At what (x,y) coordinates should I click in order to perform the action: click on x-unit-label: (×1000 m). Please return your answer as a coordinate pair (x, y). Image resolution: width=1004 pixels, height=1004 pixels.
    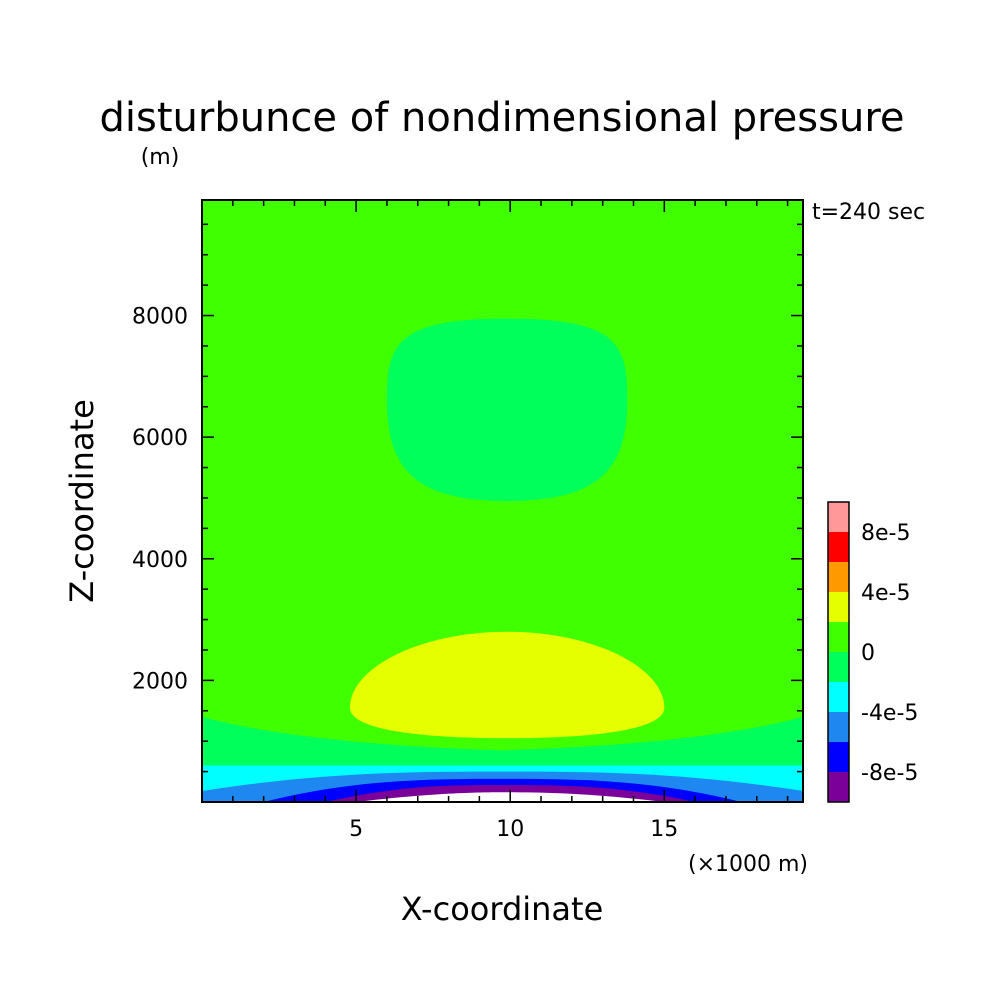
    Looking at the image, I should click on (748, 864).